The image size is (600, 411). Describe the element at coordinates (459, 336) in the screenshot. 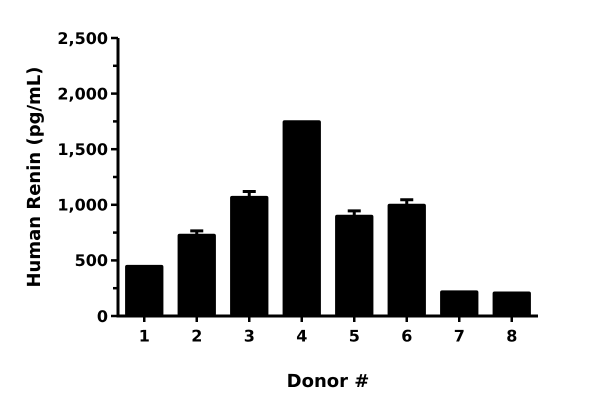

I see `x-tick-label: 7` at that location.